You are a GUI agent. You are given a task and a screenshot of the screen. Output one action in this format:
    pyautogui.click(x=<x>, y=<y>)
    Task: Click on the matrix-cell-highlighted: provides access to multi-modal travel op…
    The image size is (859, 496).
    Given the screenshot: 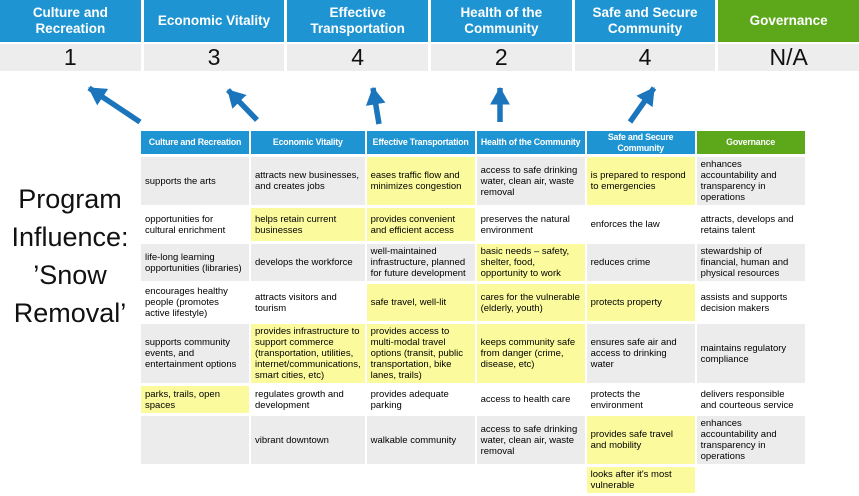 What is the action you would take?
    pyautogui.click(x=420, y=354)
    